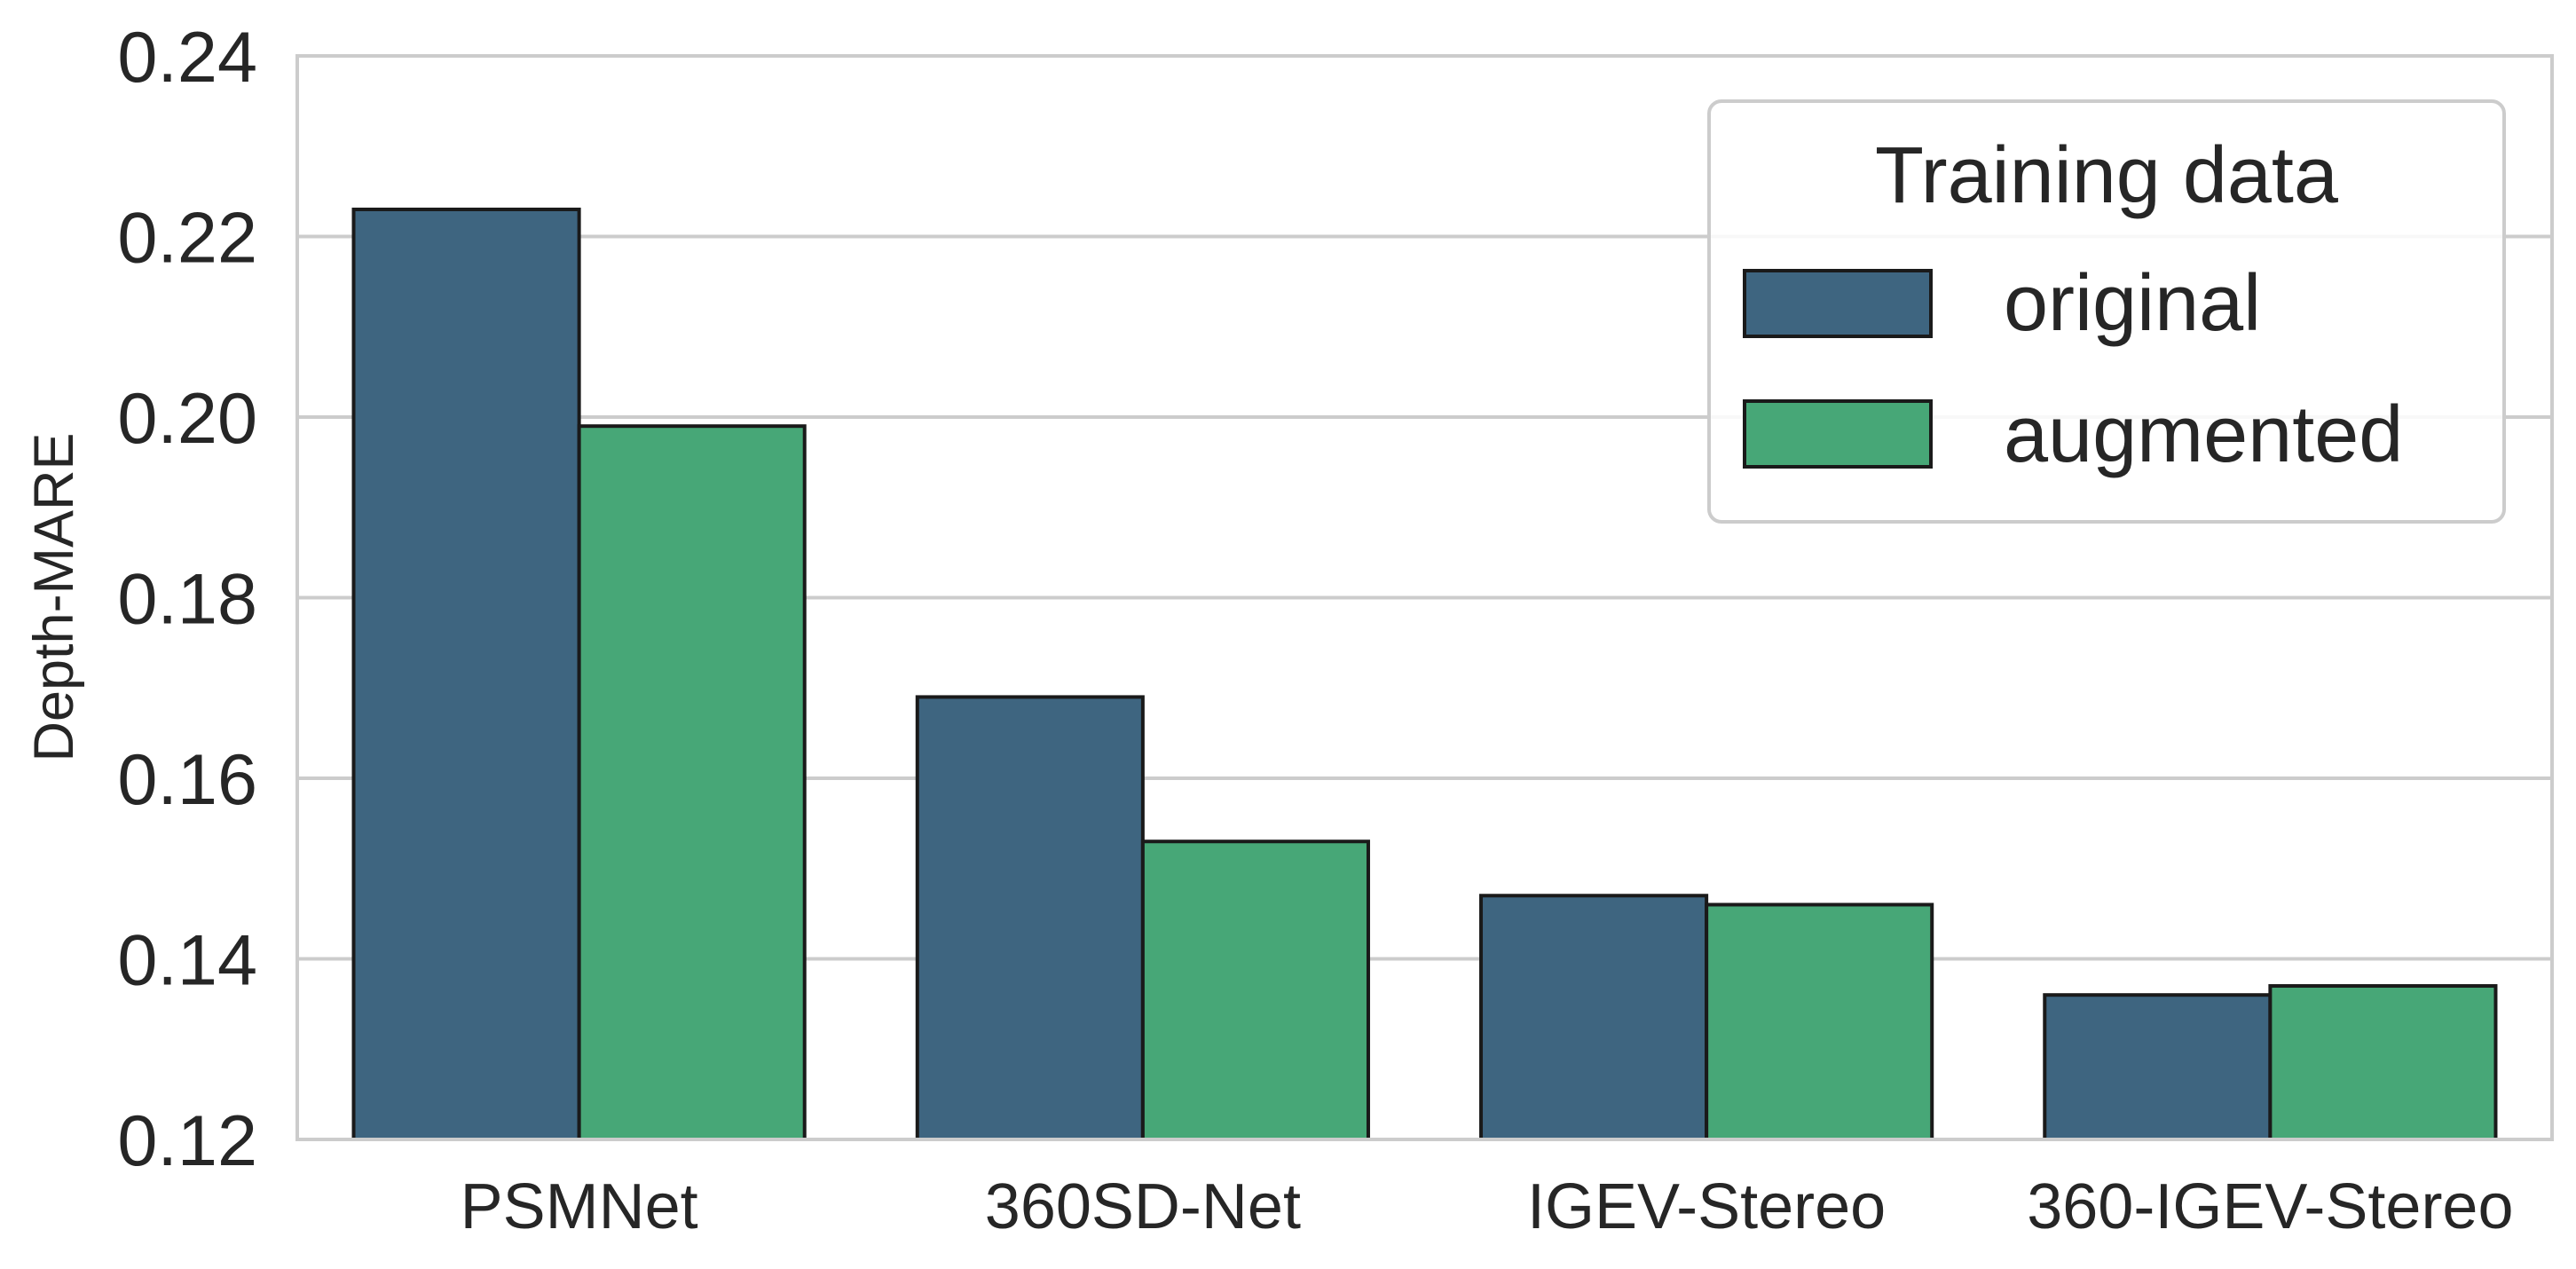  I want to click on y-tick-label: 0.22, so click(187, 239).